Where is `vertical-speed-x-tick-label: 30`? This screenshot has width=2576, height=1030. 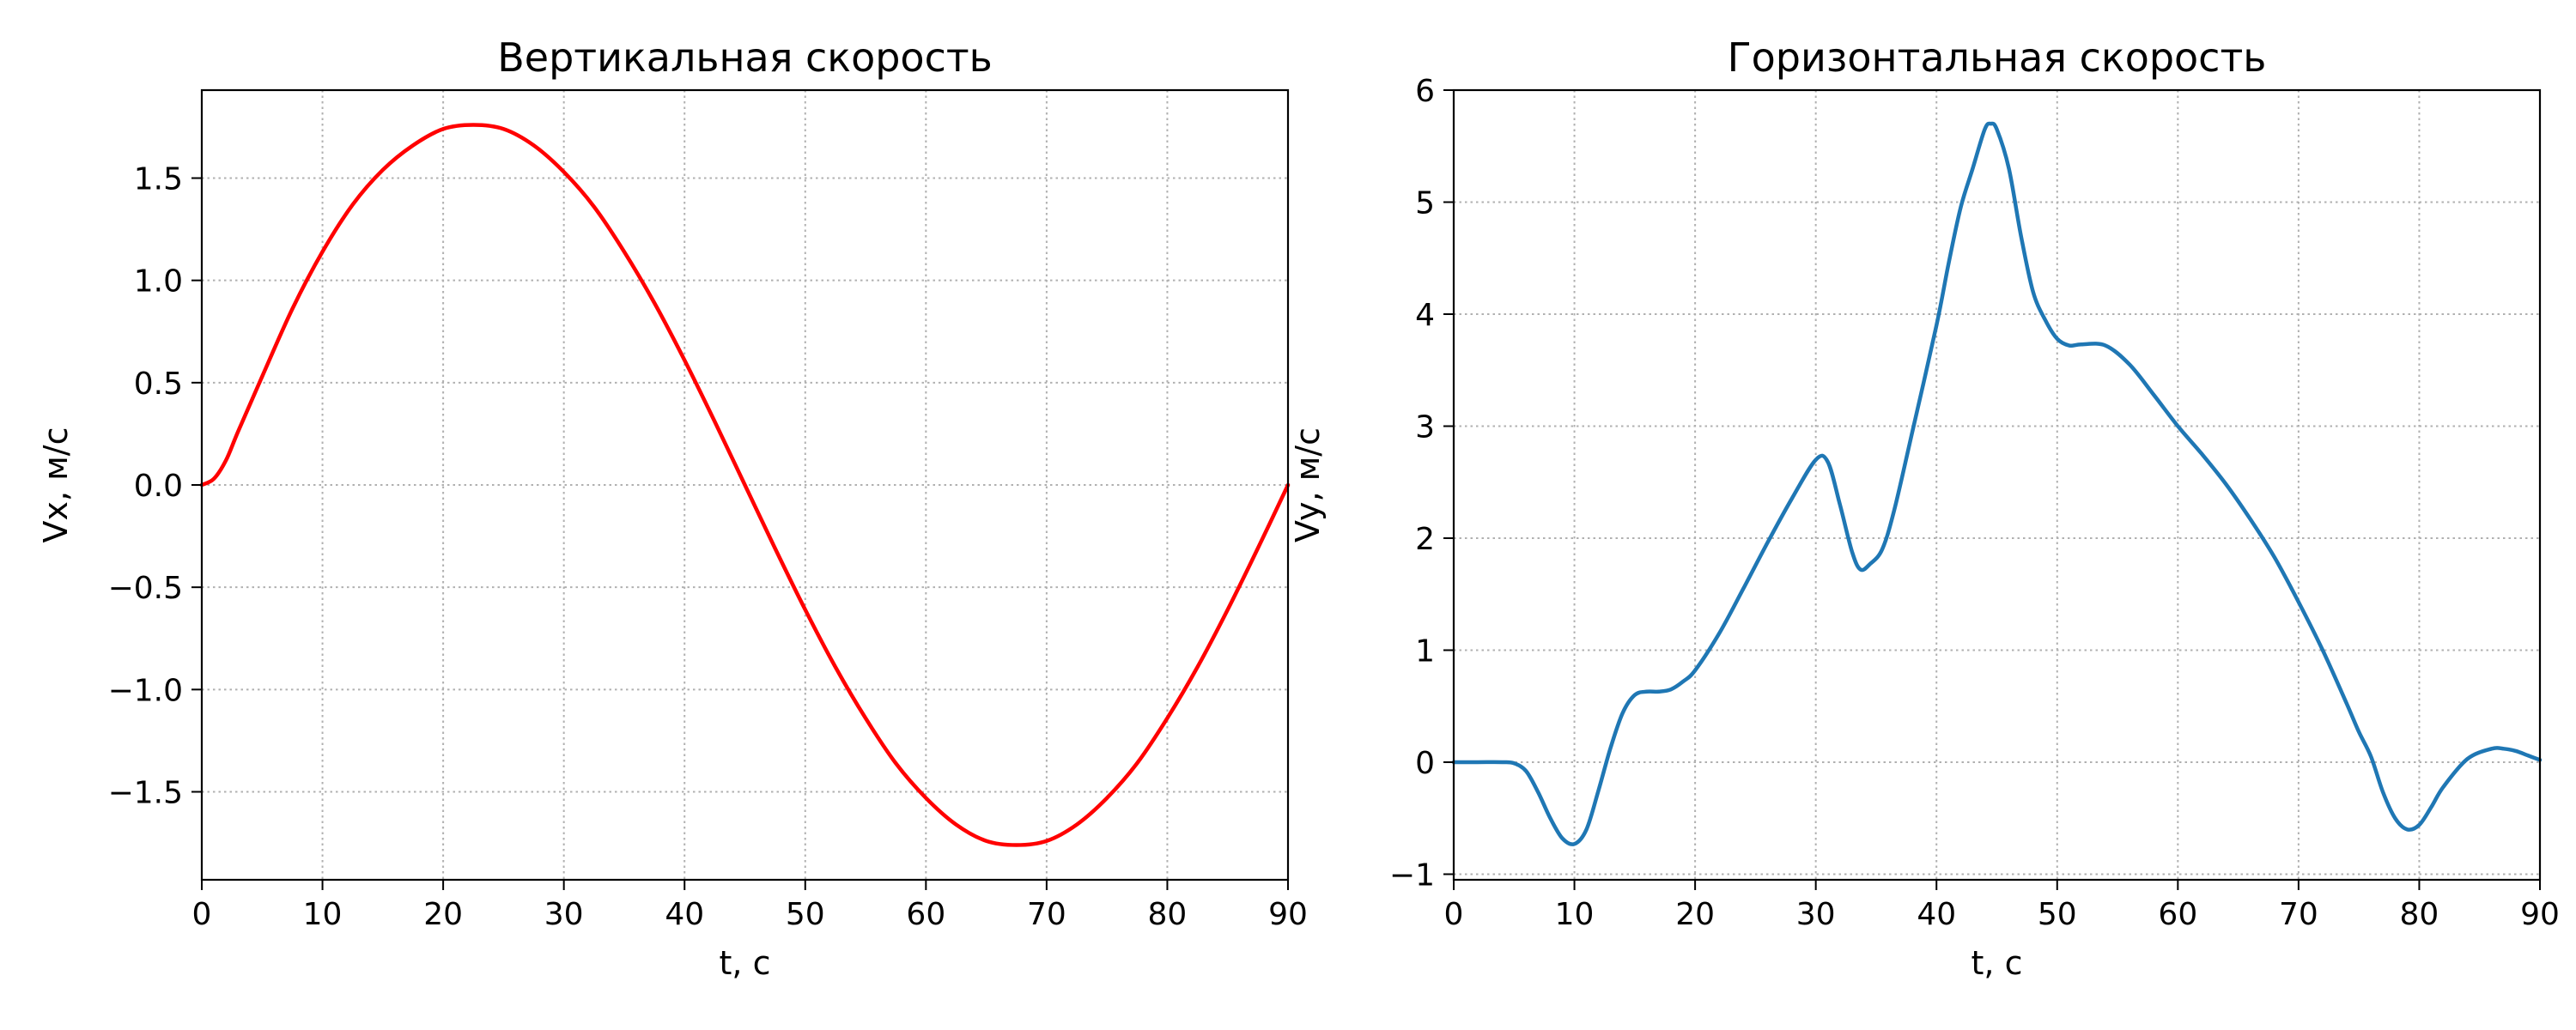
vertical-speed-x-tick-label: 30 is located at coordinates (564, 914).